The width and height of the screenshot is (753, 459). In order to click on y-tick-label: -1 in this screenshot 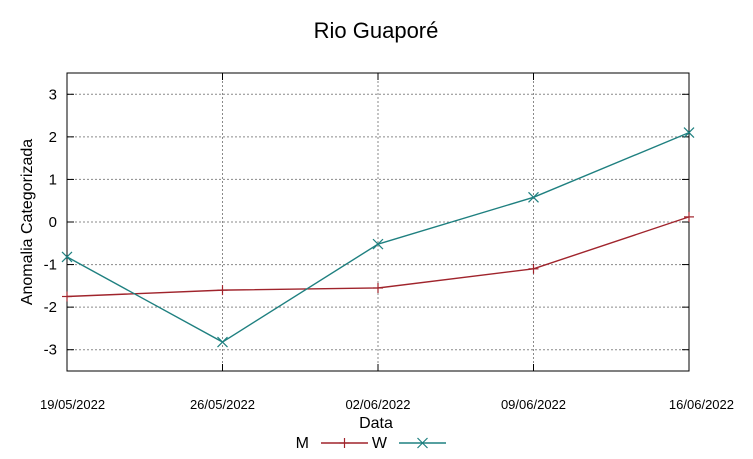, I will do `click(50, 265)`.